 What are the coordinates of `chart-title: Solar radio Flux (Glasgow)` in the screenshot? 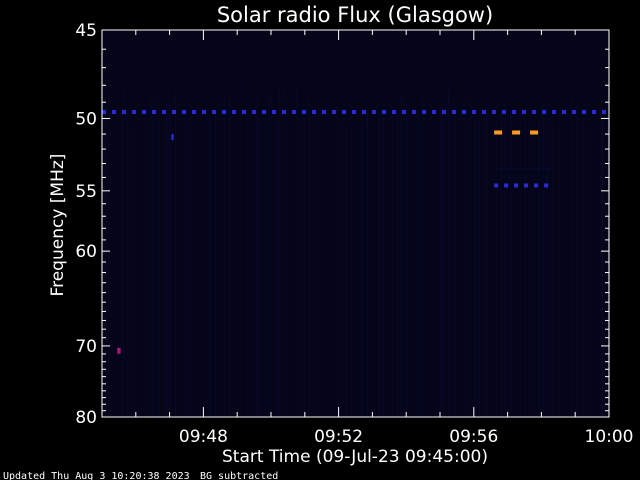 It's located at (355, 15).